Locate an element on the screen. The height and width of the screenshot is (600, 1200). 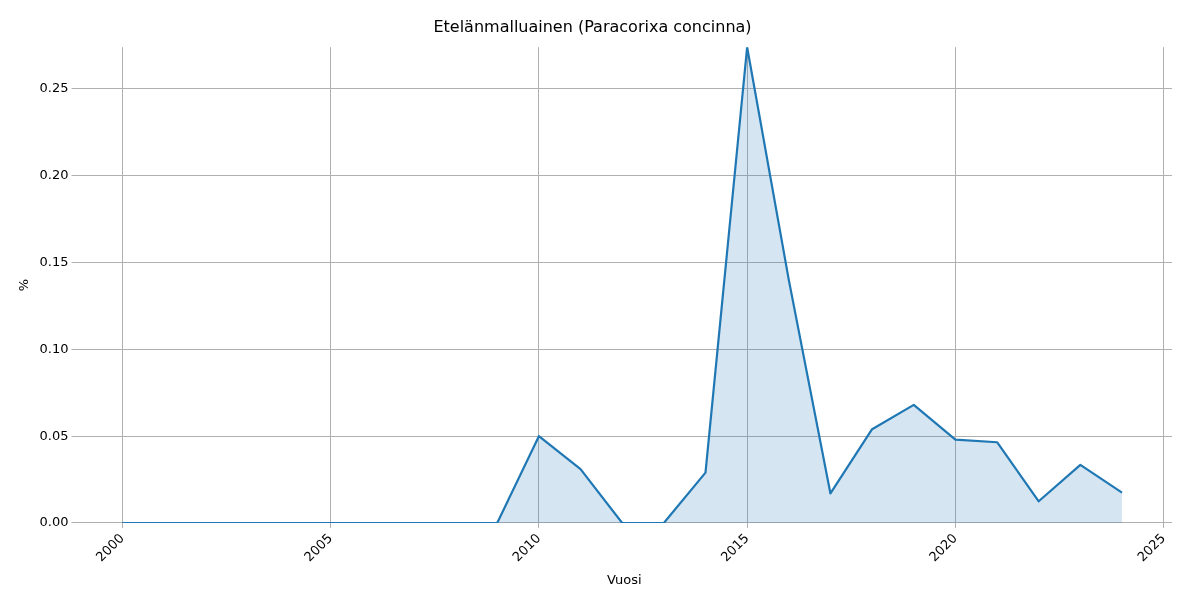
x-axis-title: Vuosi is located at coordinates (624, 579).